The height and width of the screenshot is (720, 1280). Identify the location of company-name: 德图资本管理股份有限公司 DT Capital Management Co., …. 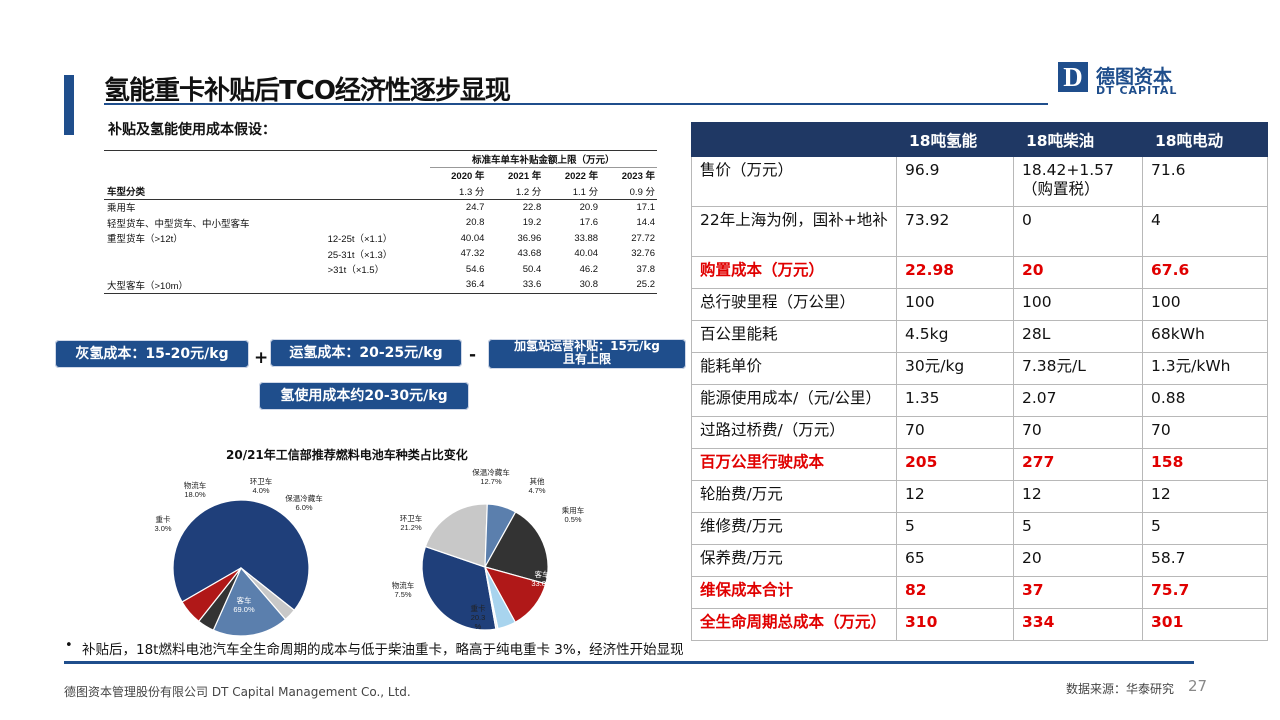
(237, 692).